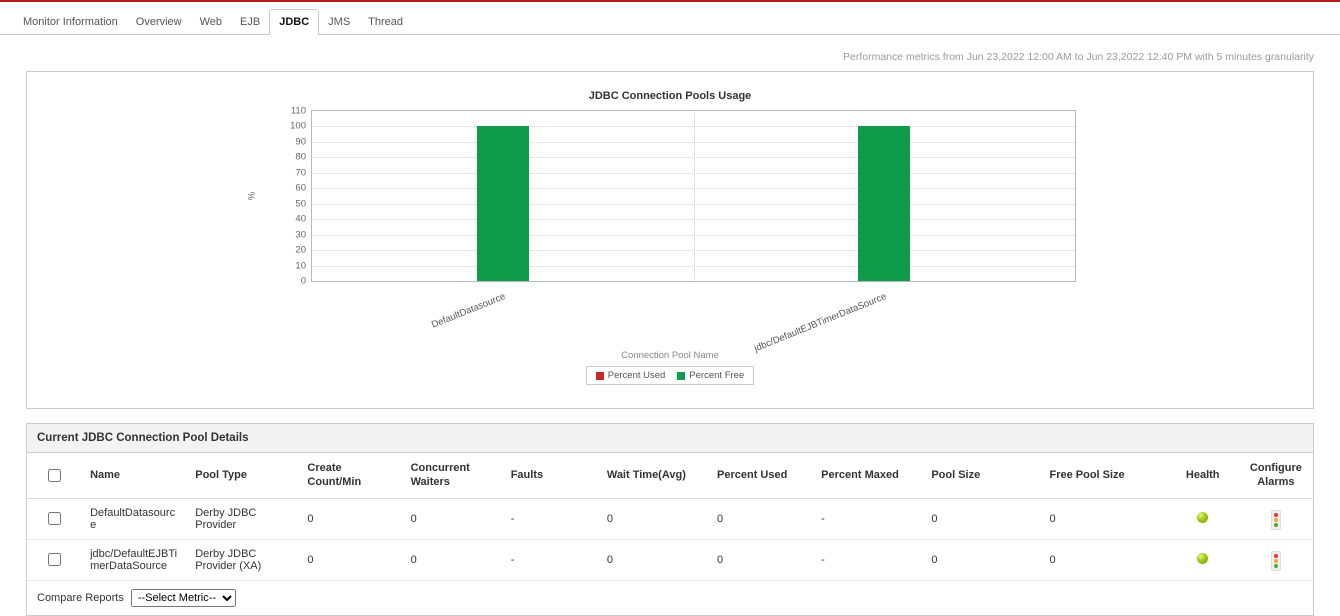 This screenshot has height=616, width=1340. I want to click on details-section-title: Current JDBC Connection Pool Details, so click(670, 438).